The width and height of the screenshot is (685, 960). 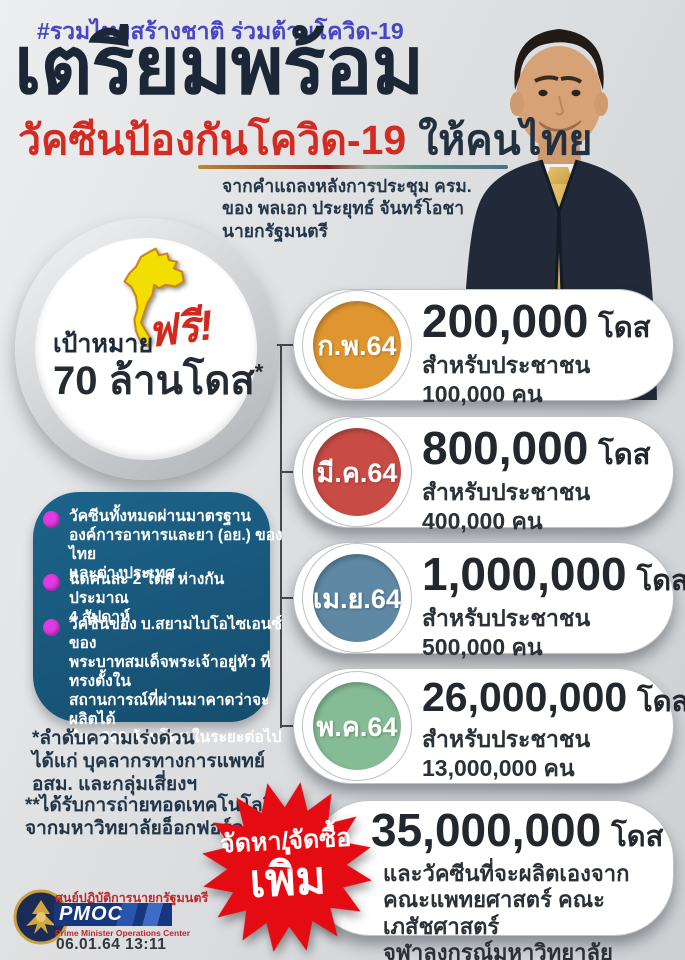 I want to click on month-label: ก.พ.64, so click(x=357, y=345).